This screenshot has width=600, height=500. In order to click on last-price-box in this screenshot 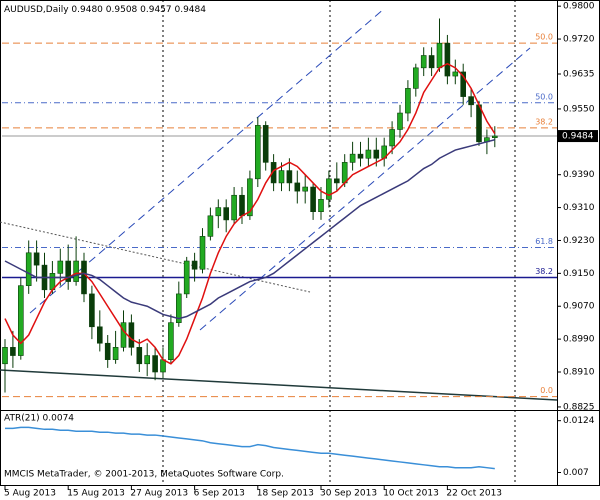, I will do `click(578, 136)`.